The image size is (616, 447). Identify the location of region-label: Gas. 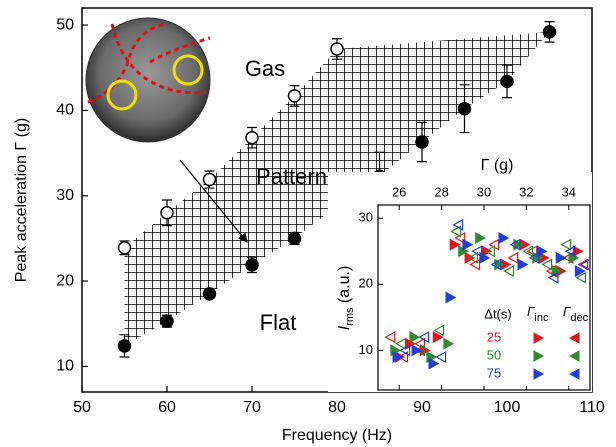
(265, 68).